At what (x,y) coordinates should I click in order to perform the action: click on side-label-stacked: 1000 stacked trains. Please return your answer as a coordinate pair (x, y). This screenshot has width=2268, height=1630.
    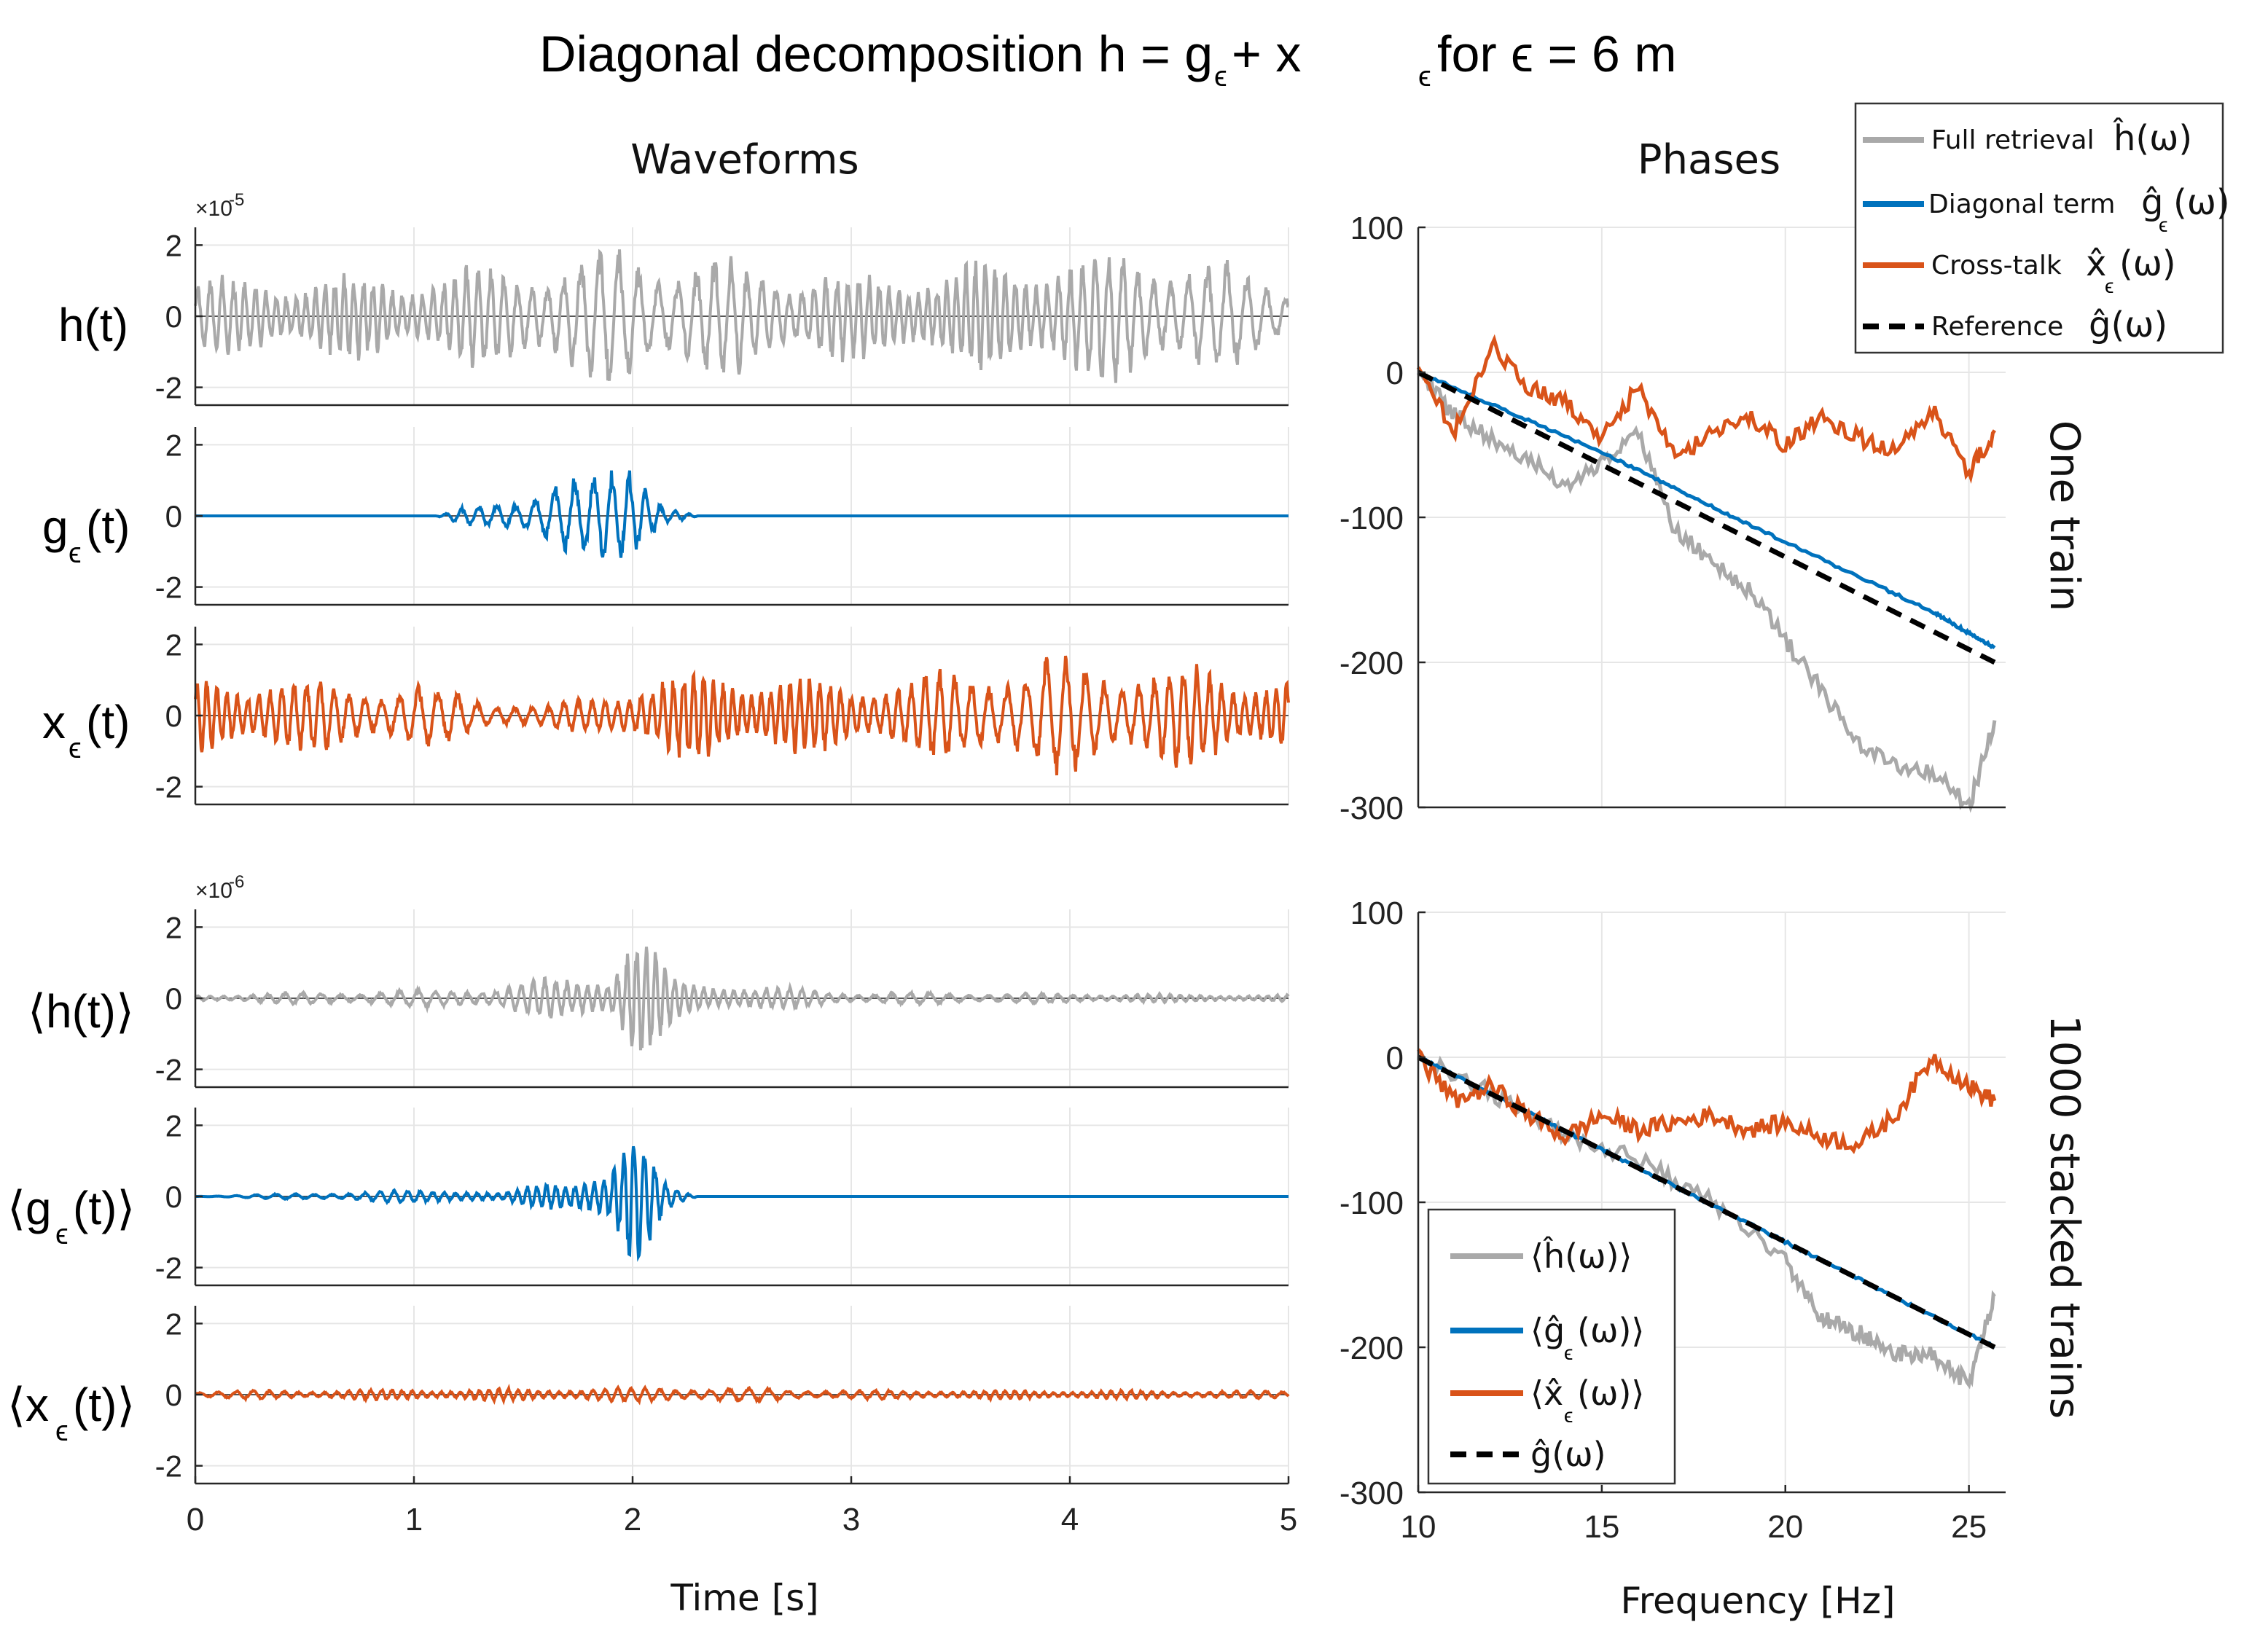
    Looking at the image, I should click on (2064, 1217).